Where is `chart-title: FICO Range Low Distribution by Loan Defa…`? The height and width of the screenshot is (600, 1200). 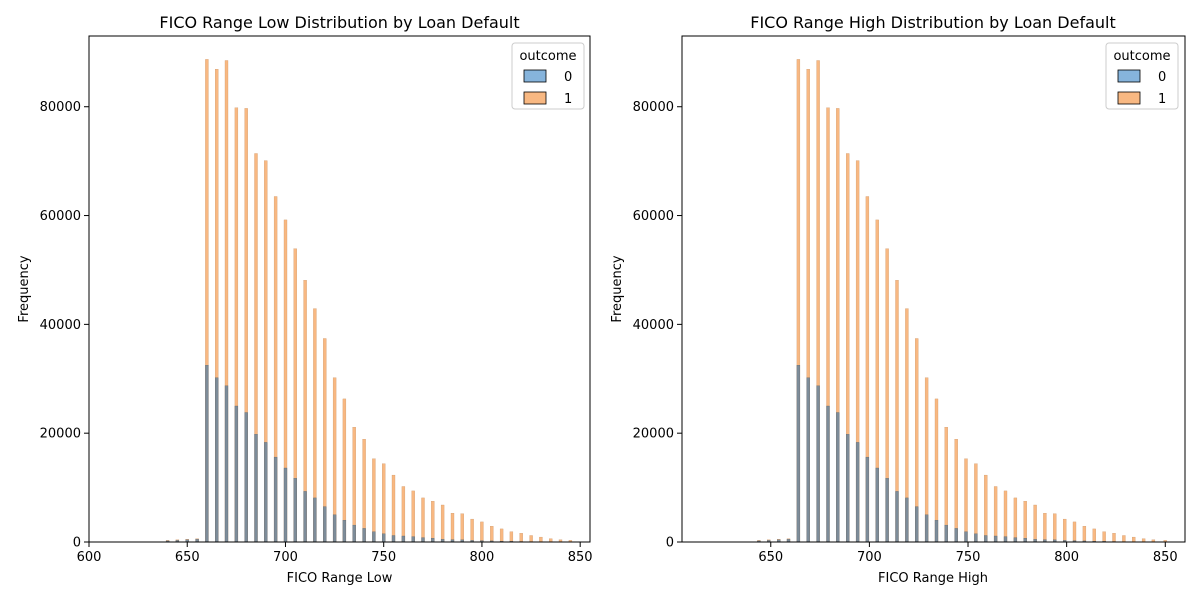 chart-title: FICO Range Low Distribution by Loan Defa… is located at coordinates (339, 22).